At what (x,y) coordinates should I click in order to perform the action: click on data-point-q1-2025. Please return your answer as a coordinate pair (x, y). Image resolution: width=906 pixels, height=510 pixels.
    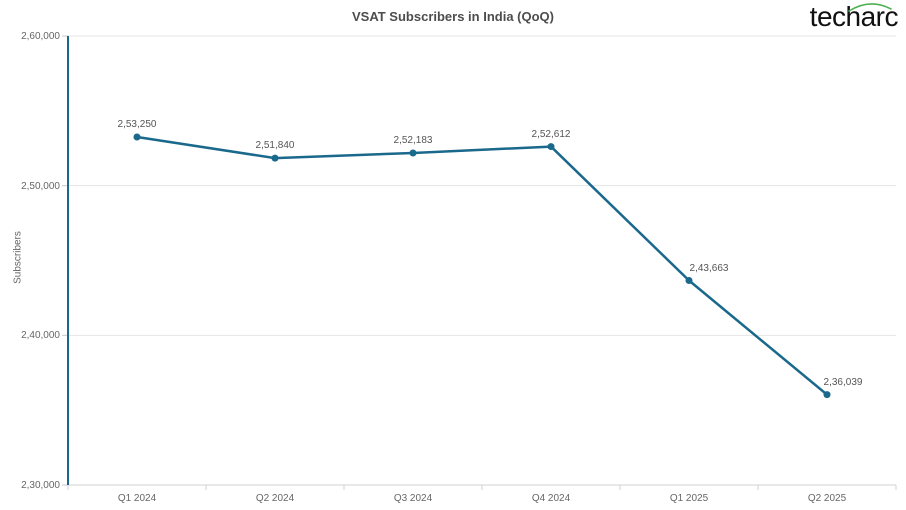
    Looking at the image, I should click on (689, 281).